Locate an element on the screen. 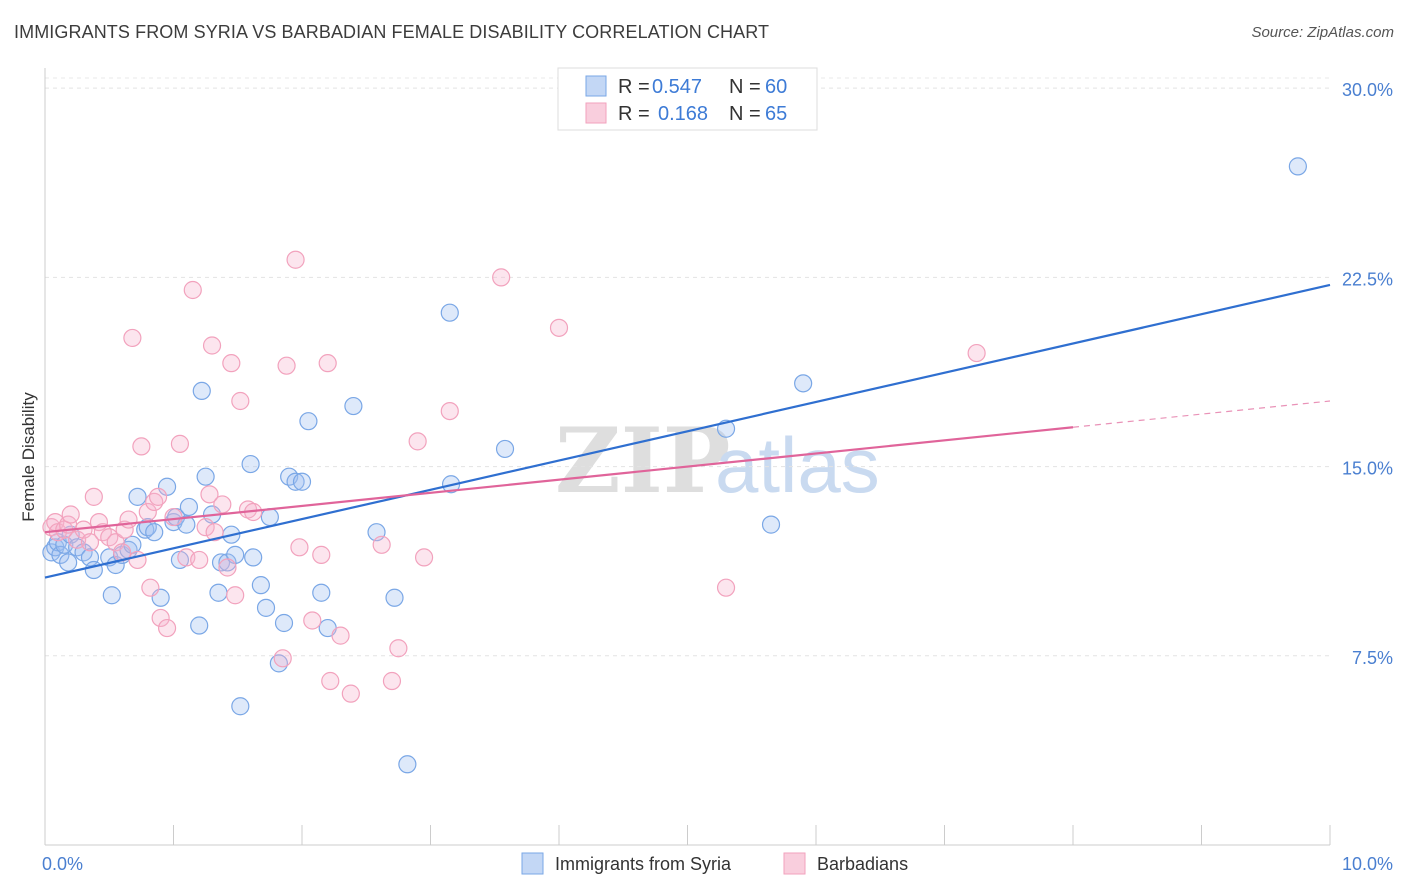  chart-source: Source: ZipAtlas.com is located at coordinates (1322, 32).